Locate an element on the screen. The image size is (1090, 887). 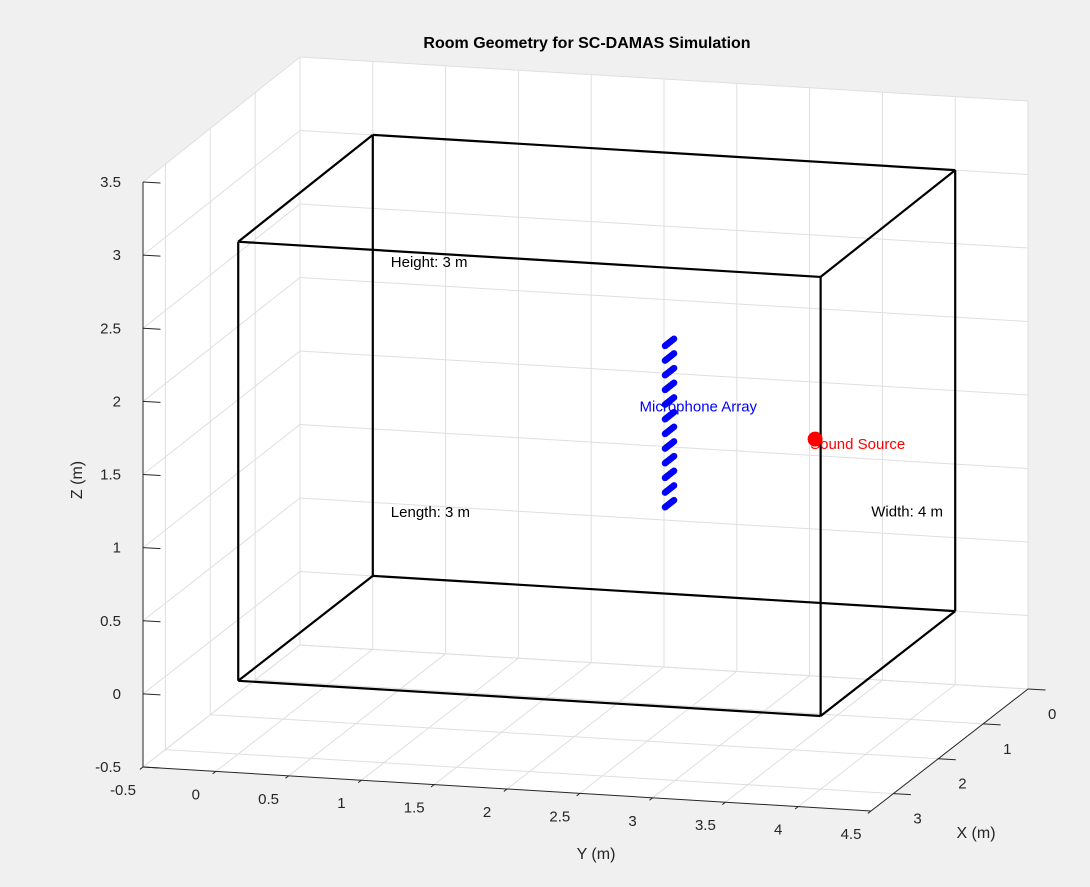
y-tick-label: 1.5 is located at coordinates (414, 808).